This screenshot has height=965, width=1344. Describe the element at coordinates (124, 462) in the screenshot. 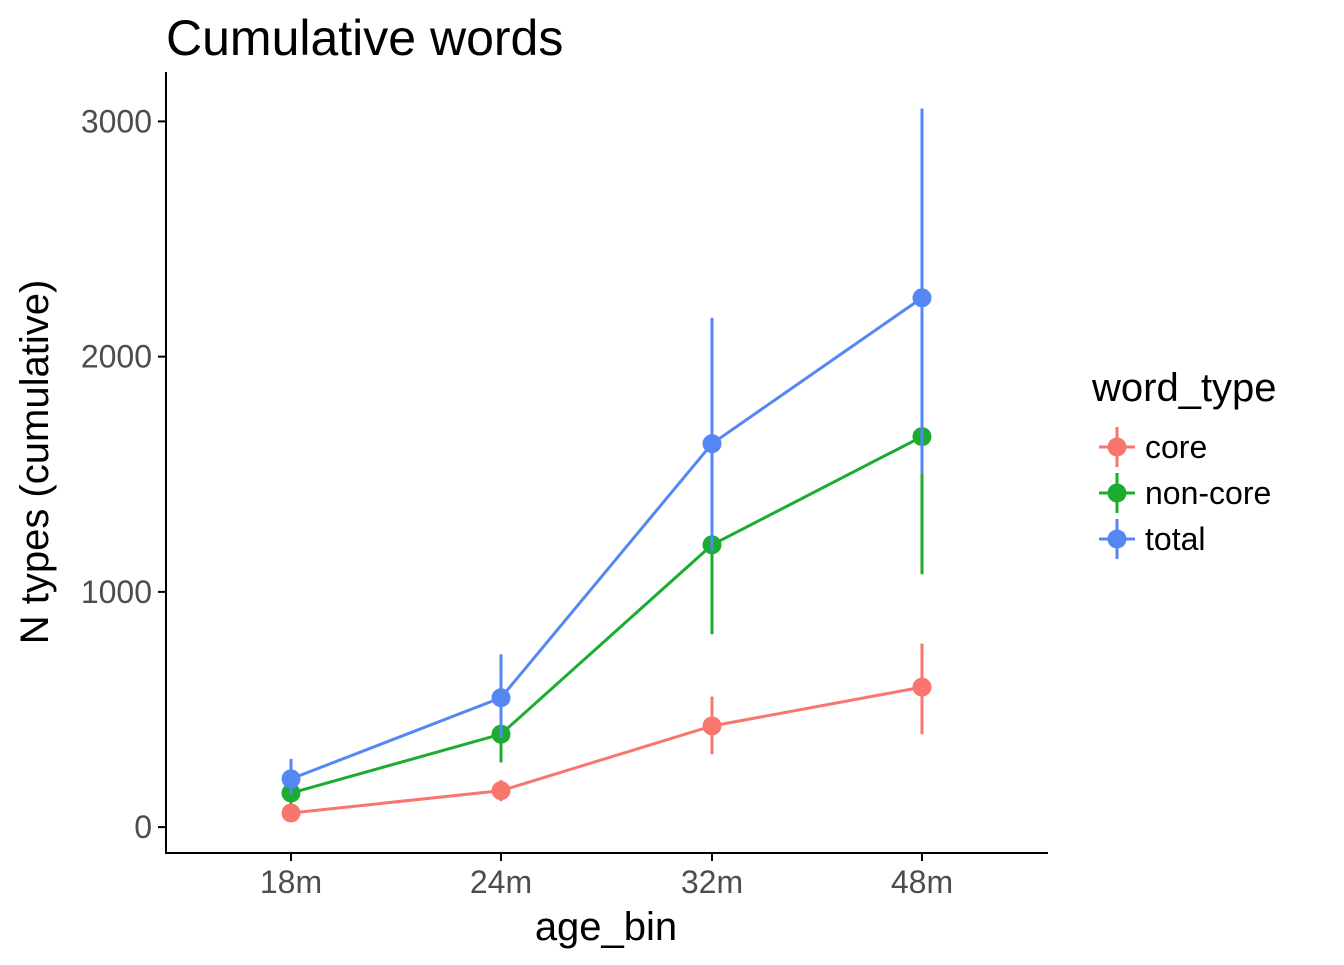

I see `y-axis: 0 1000 2000 3000` at that location.